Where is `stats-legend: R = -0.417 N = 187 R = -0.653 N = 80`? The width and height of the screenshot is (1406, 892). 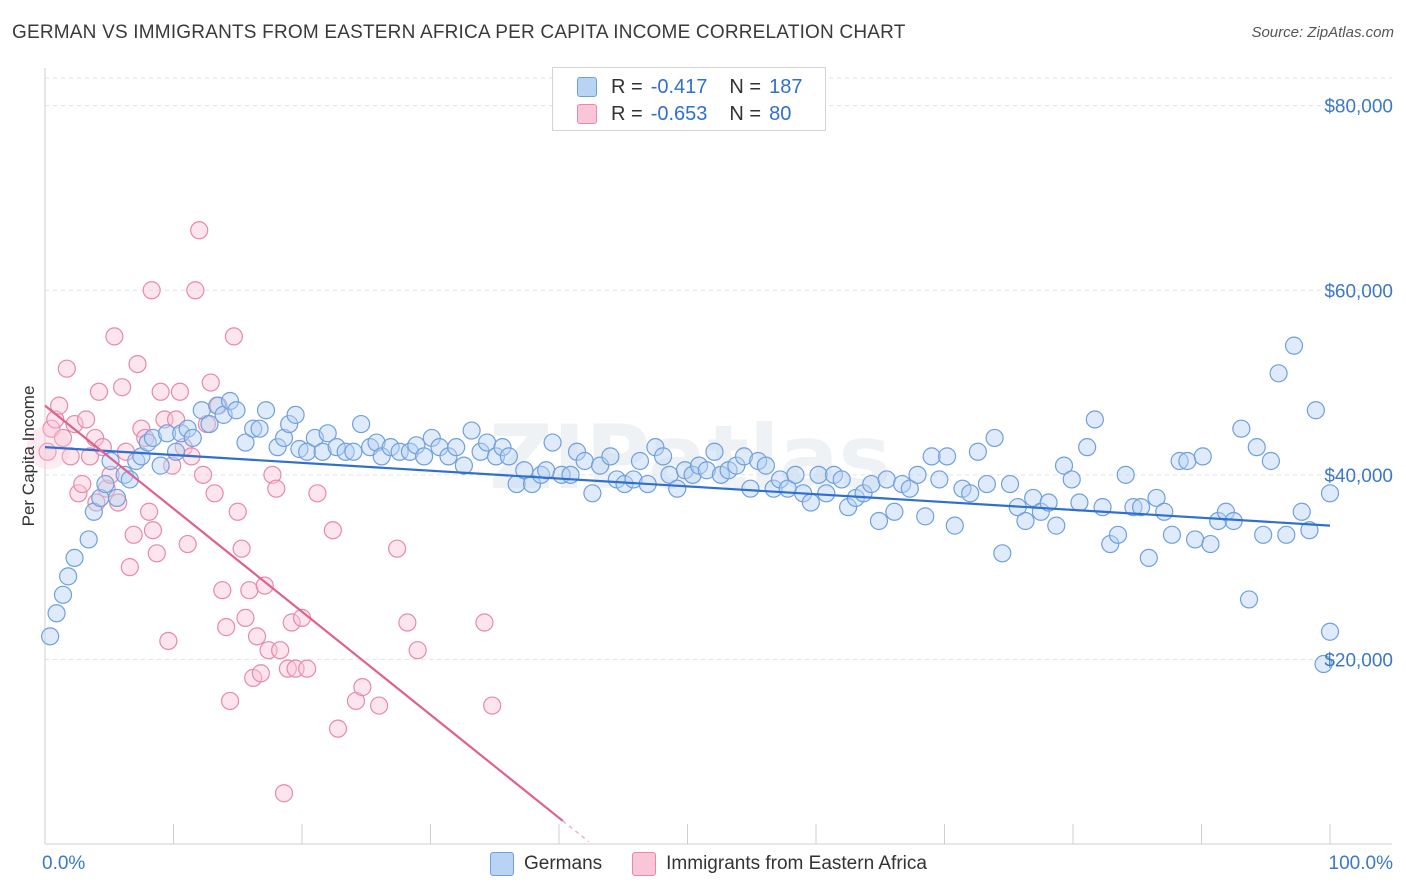
stats-legend: R = -0.417 N = 187 R = -0.653 N = 80 is located at coordinates (689, 99).